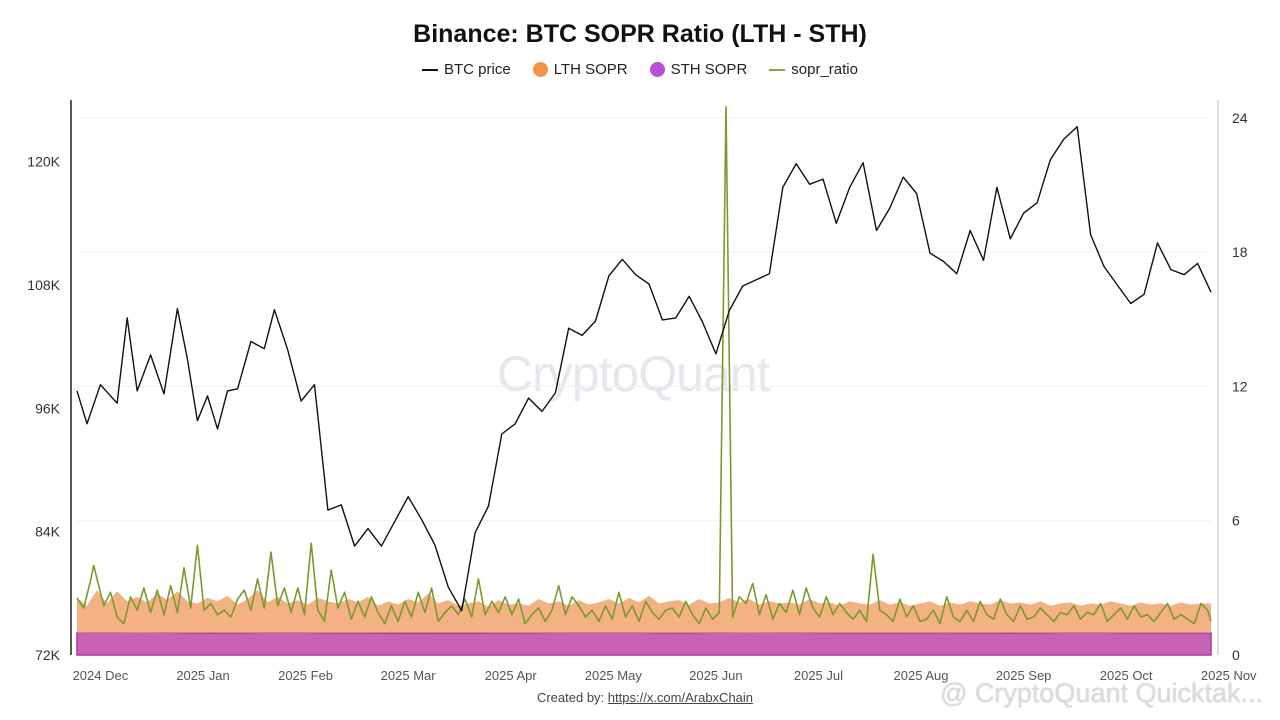  Describe the element at coordinates (1236, 521) in the screenshot. I see `y-right-tick-label: 6` at that location.